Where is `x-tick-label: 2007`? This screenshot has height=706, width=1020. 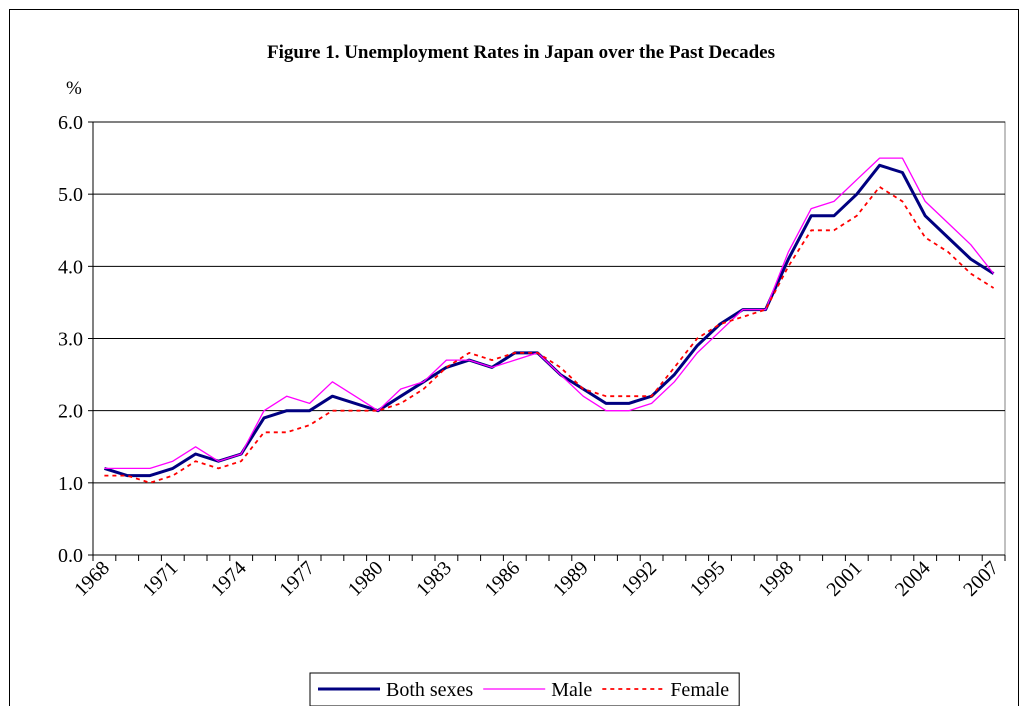 x-tick-label: 2007 is located at coordinates (981, 579).